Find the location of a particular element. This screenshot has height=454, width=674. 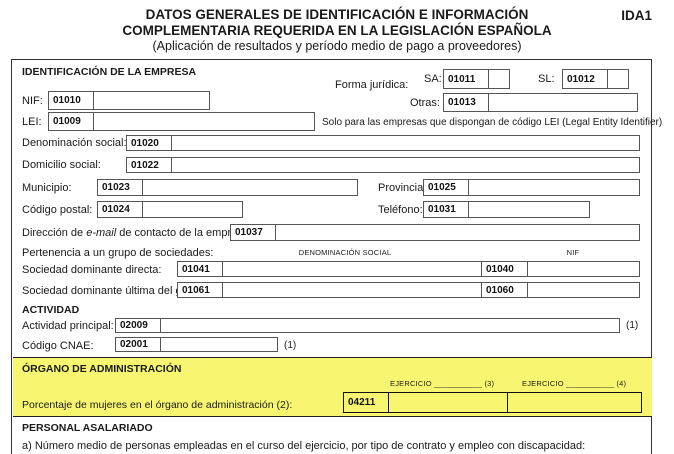

actividad-principal-label: Actividad principal: is located at coordinates (68, 326).